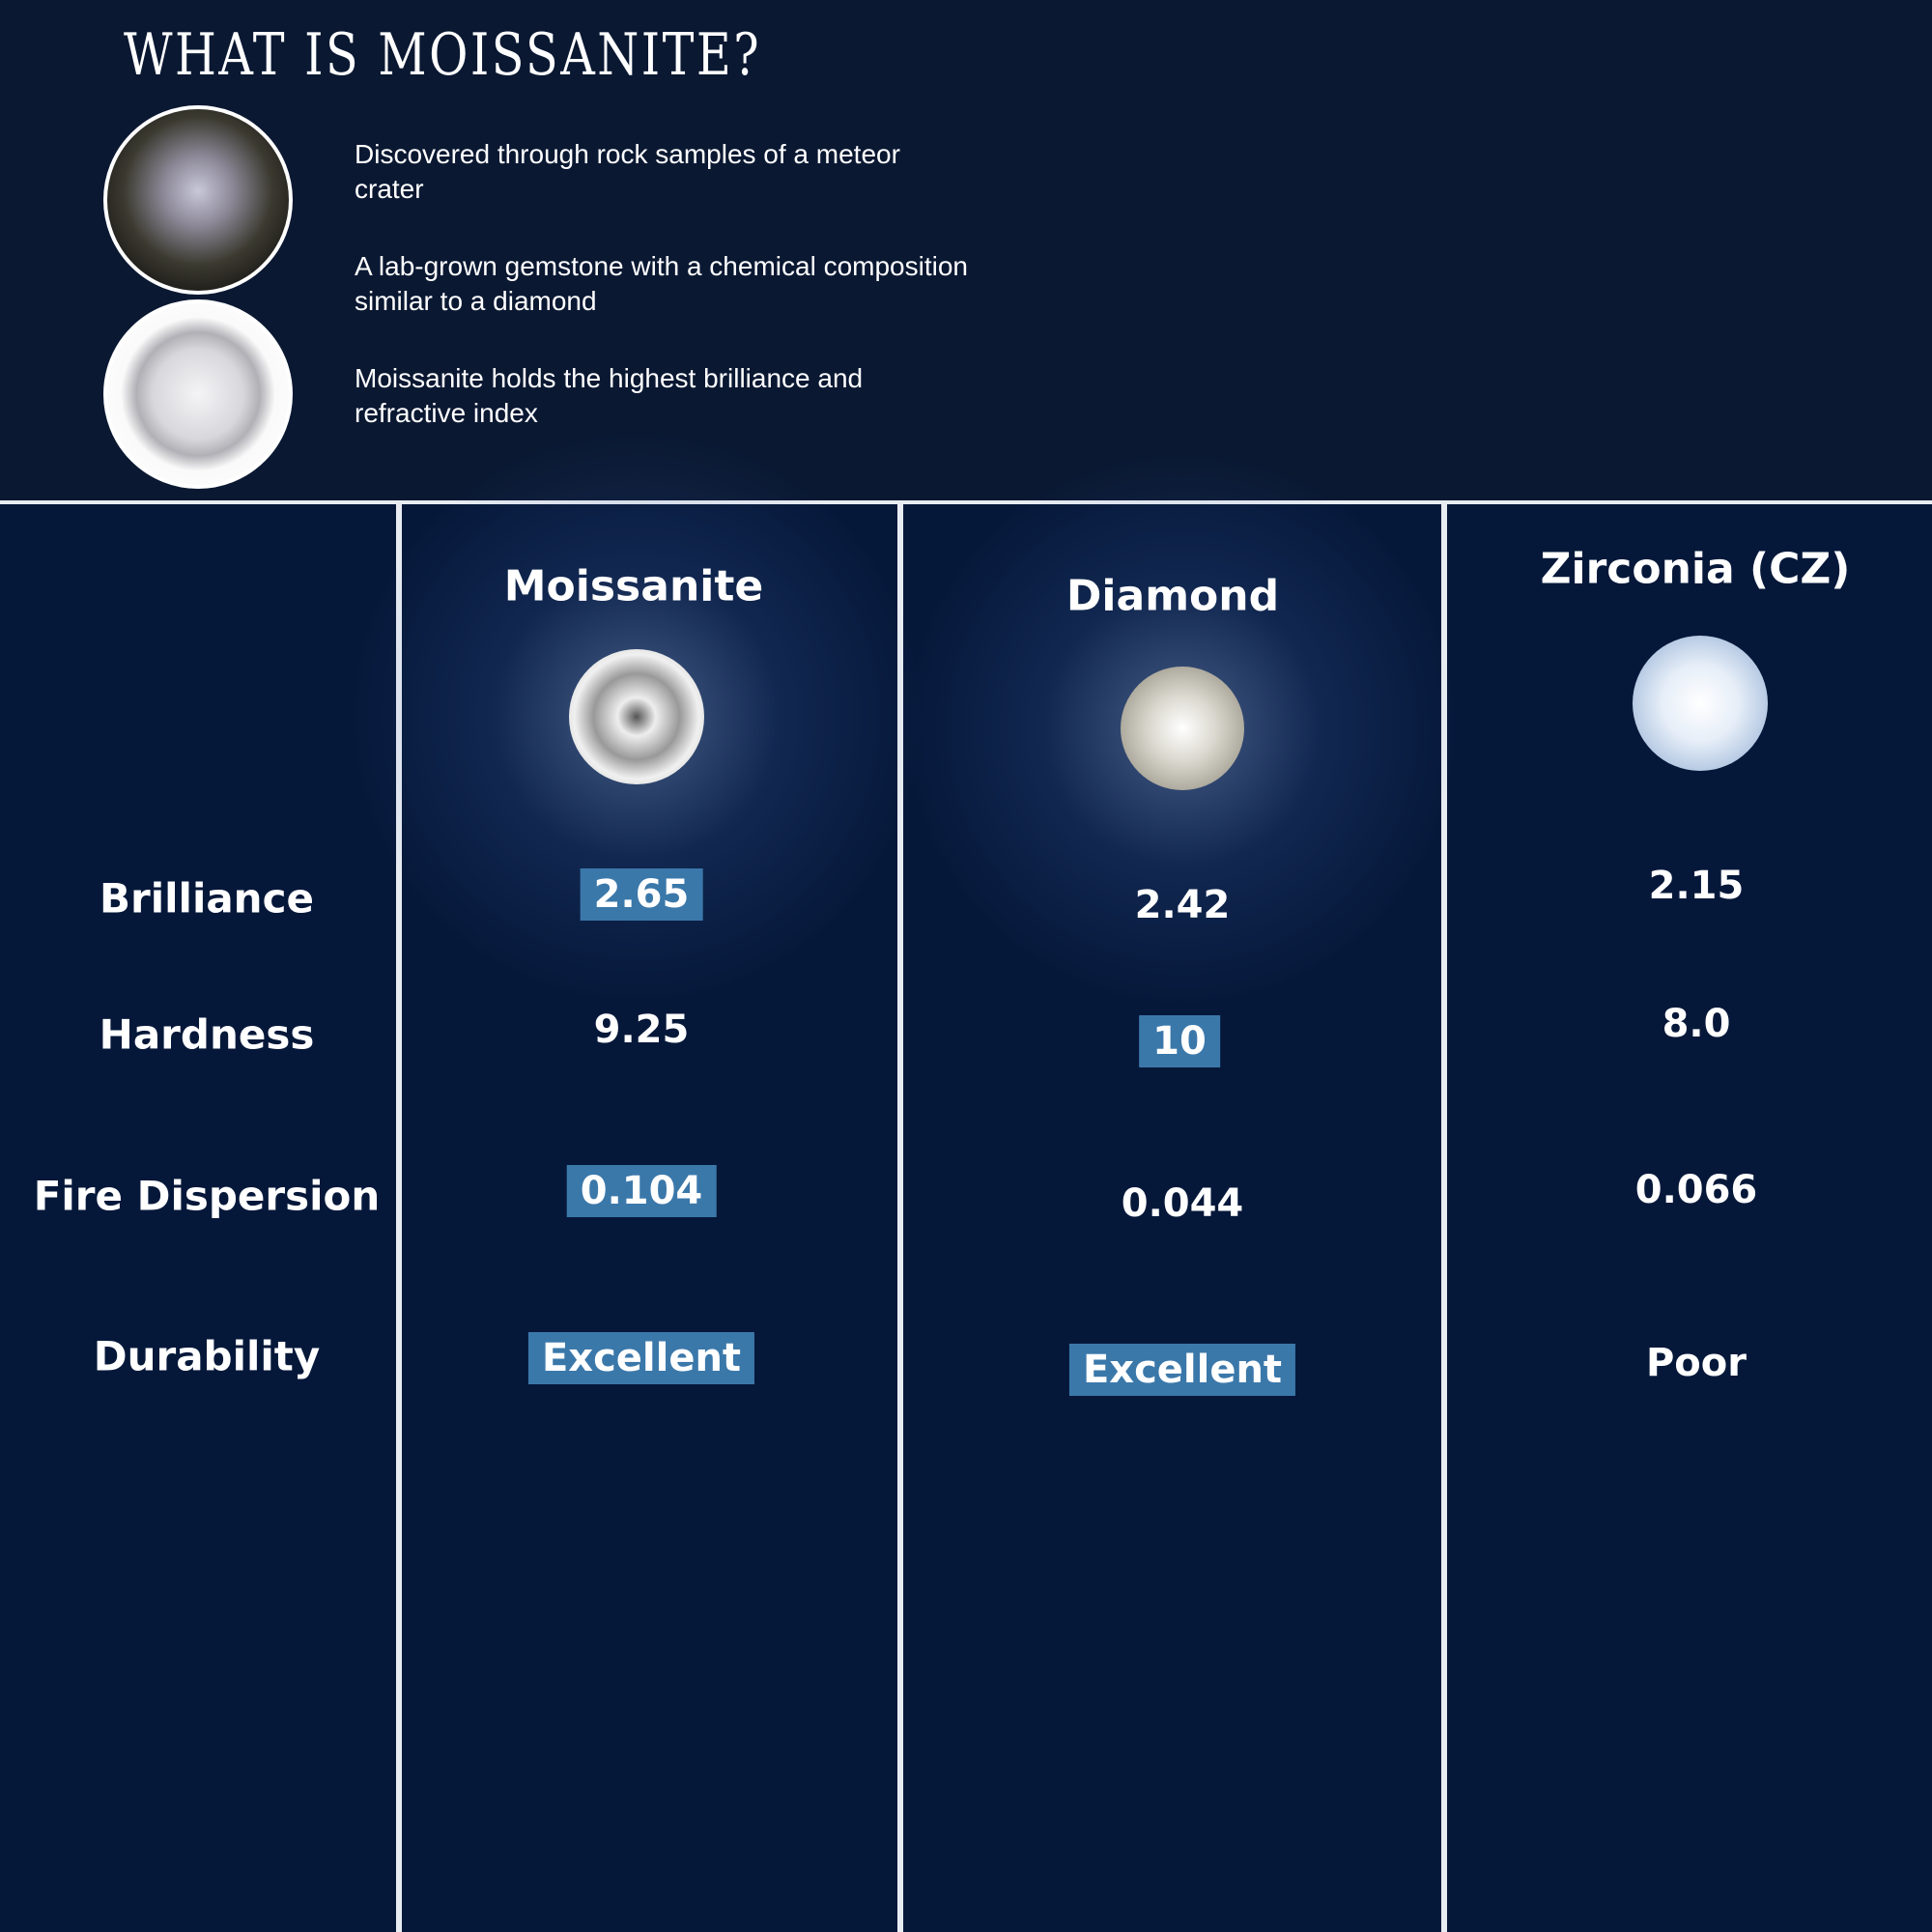 Image resolution: width=1932 pixels, height=1932 pixels. Describe the element at coordinates (966, 502) in the screenshot. I see `section-divider` at that location.